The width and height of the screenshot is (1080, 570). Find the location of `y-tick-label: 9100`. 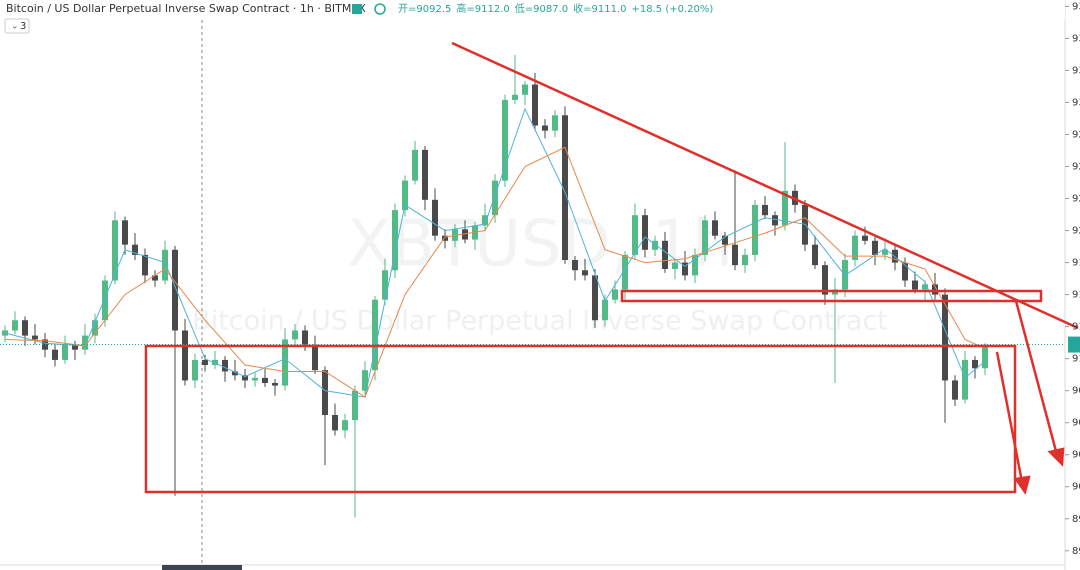

y-tick-label: 9100 is located at coordinates (1076, 359).